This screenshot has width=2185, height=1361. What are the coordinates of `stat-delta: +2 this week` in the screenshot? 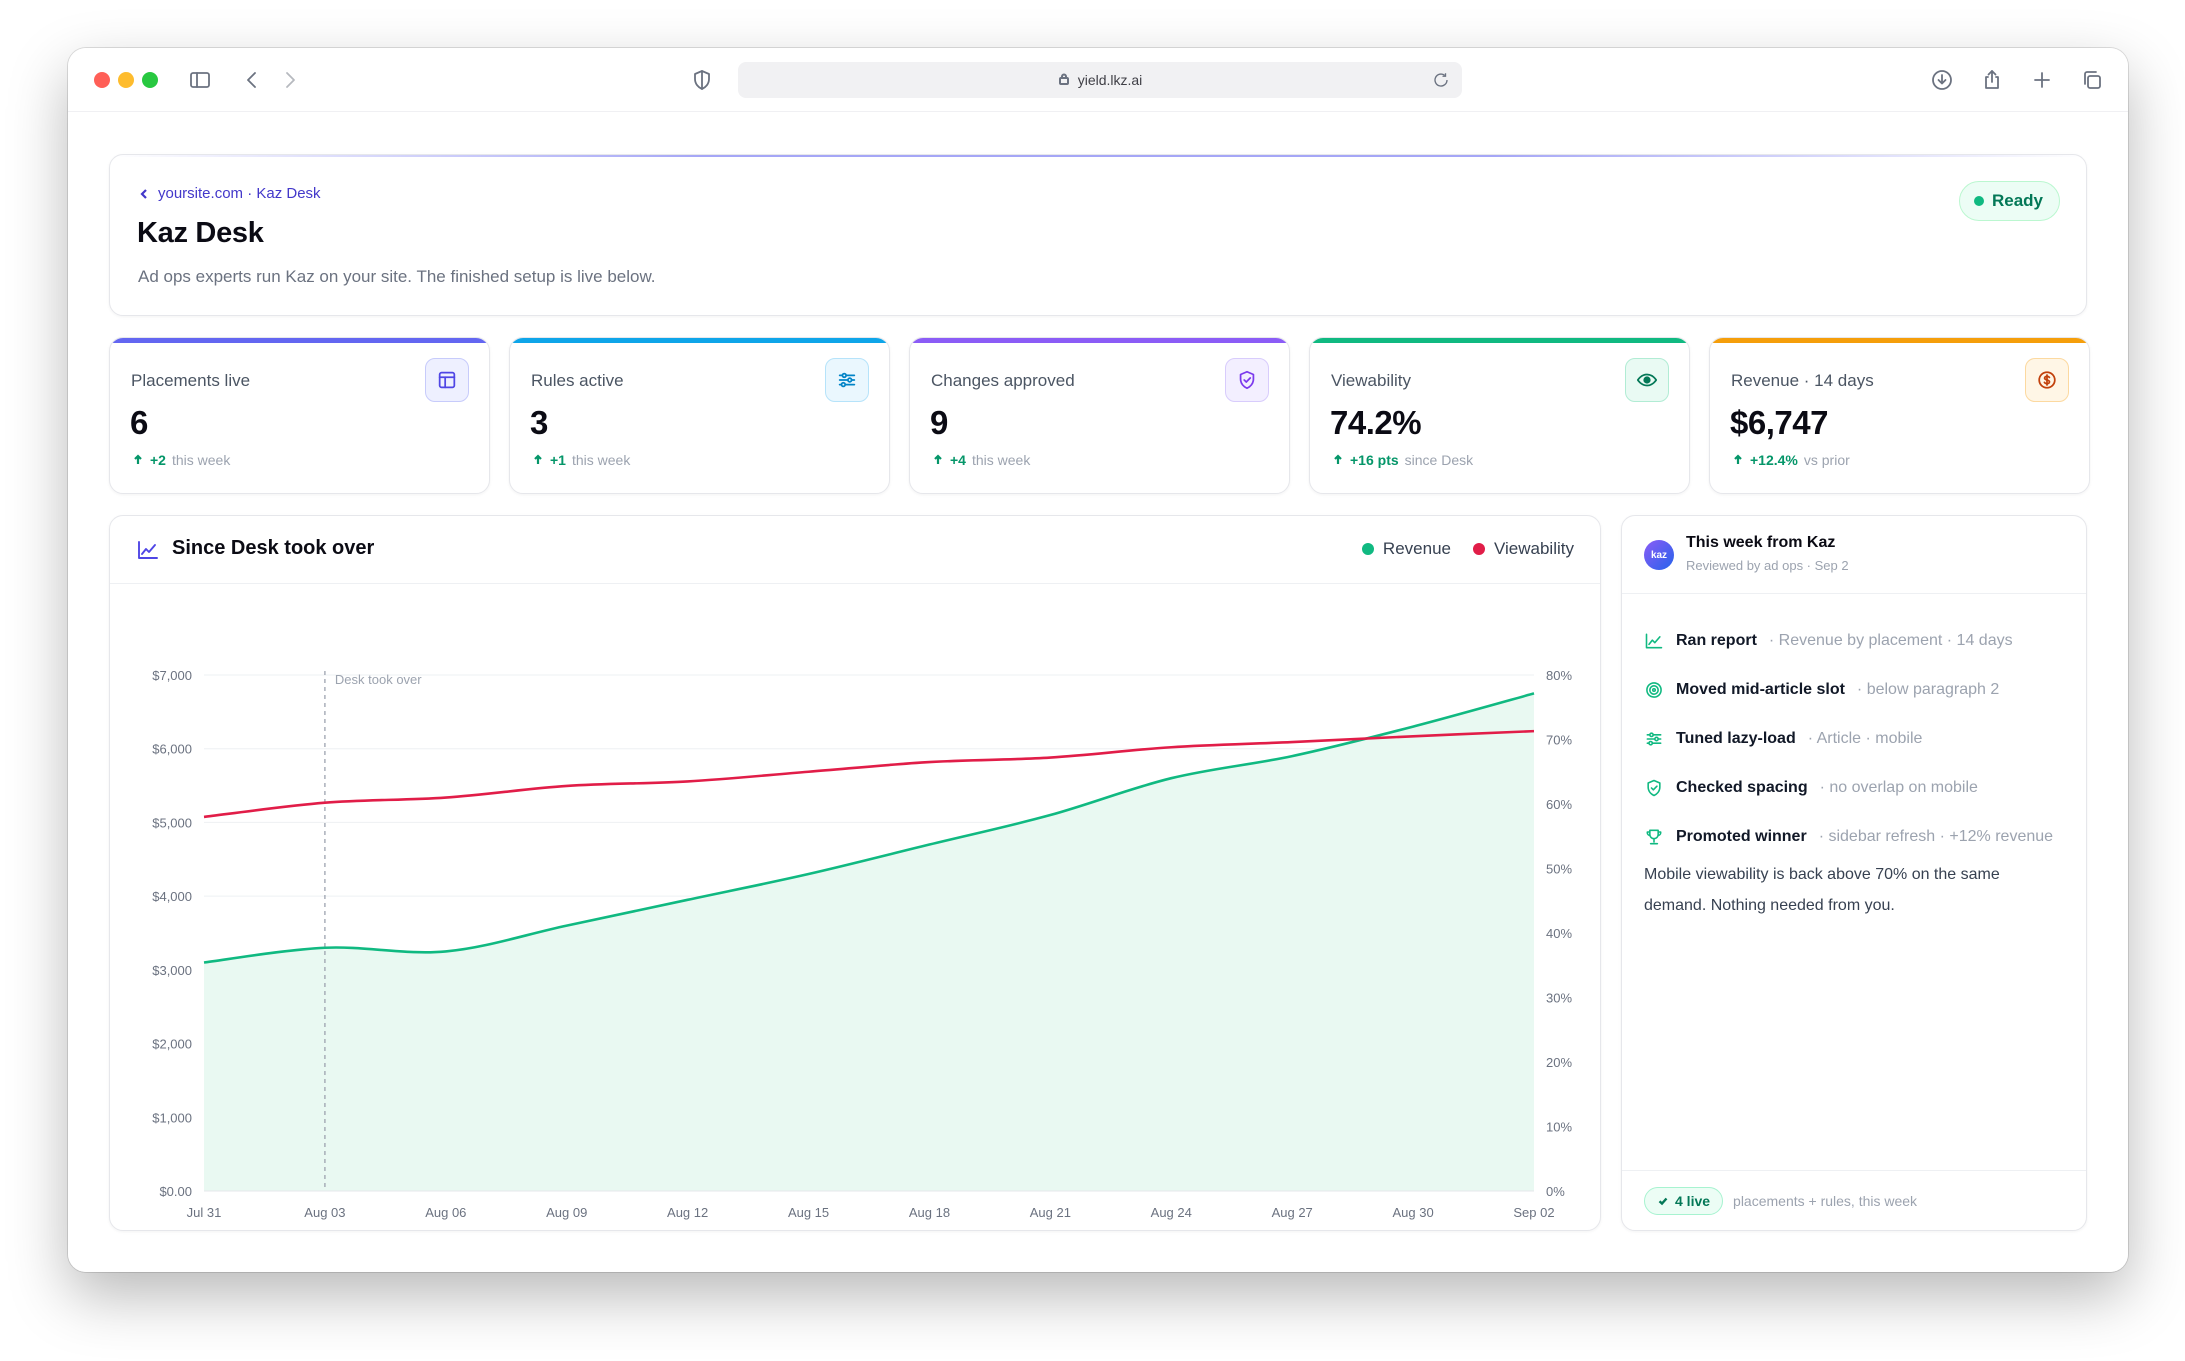 It's located at (181, 460).